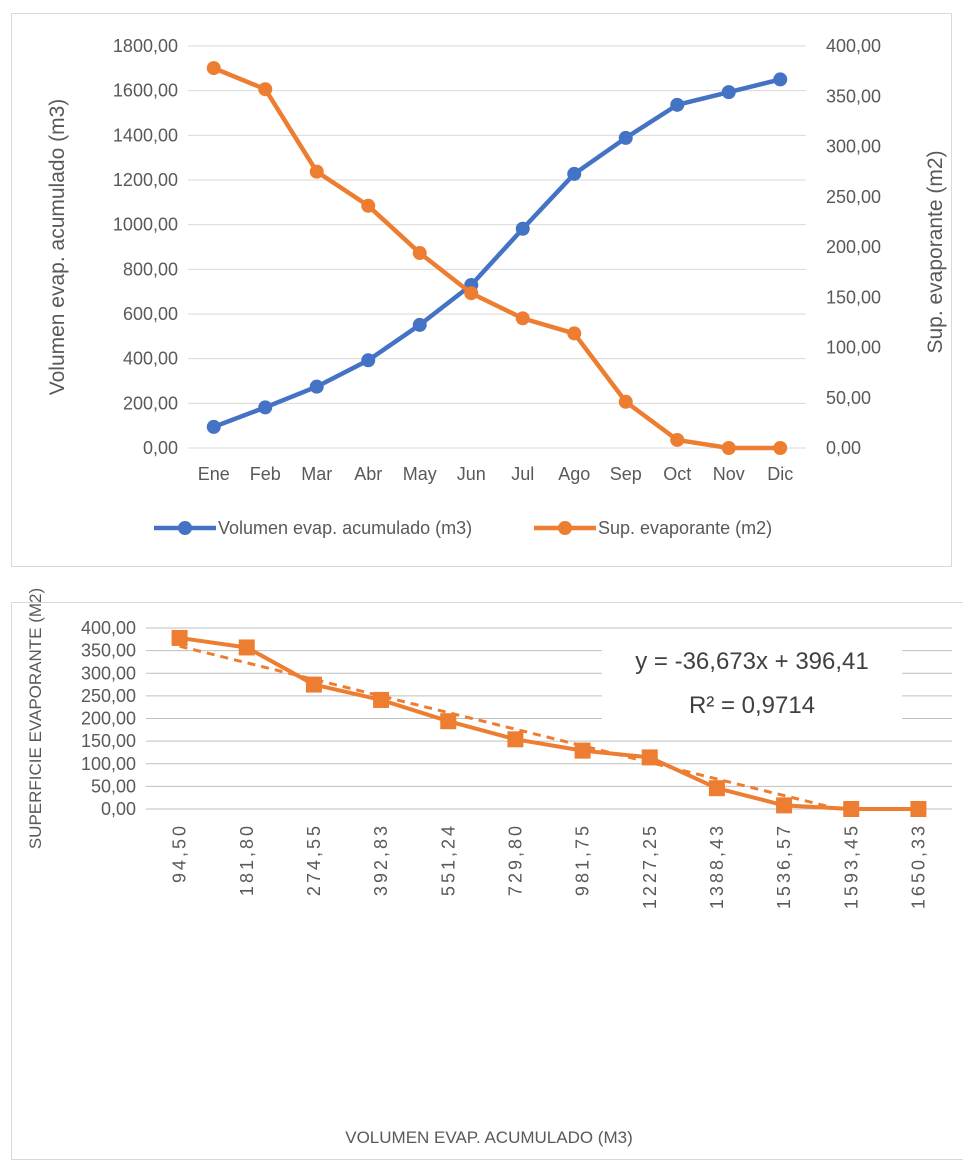 This screenshot has width=963, height=1161. I want to click on x-tick-label: 392,83, so click(381, 859).